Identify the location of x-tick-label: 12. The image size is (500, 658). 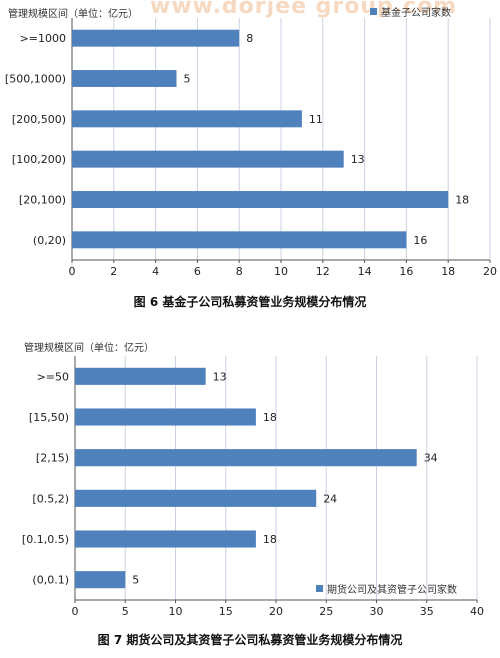
(323, 271).